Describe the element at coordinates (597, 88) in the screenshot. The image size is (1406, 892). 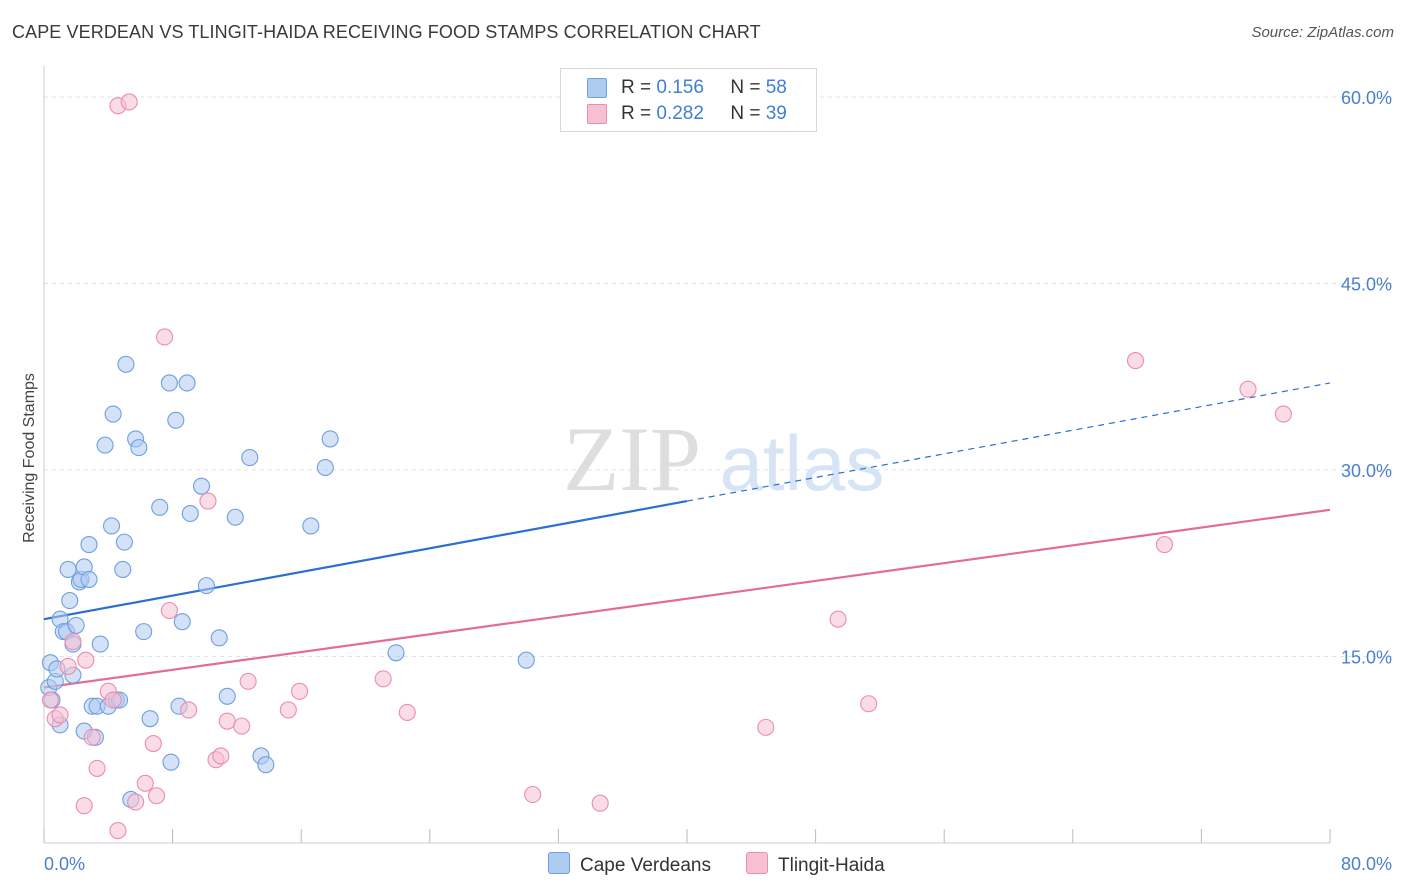
I see `legend-swatch-blue` at that location.